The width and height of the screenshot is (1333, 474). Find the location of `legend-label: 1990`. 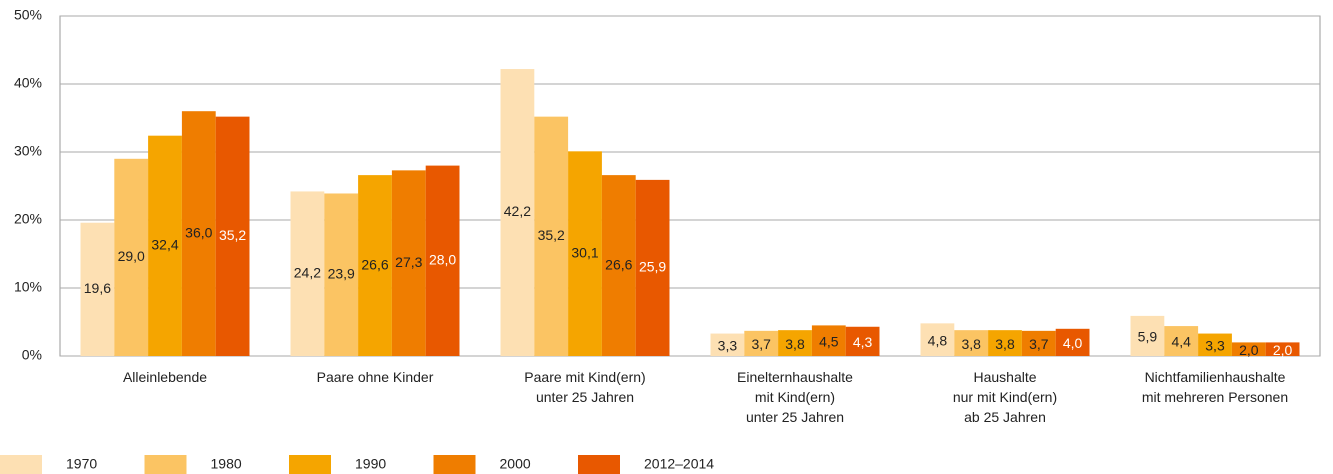

legend-label: 1990 is located at coordinates (370, 464).